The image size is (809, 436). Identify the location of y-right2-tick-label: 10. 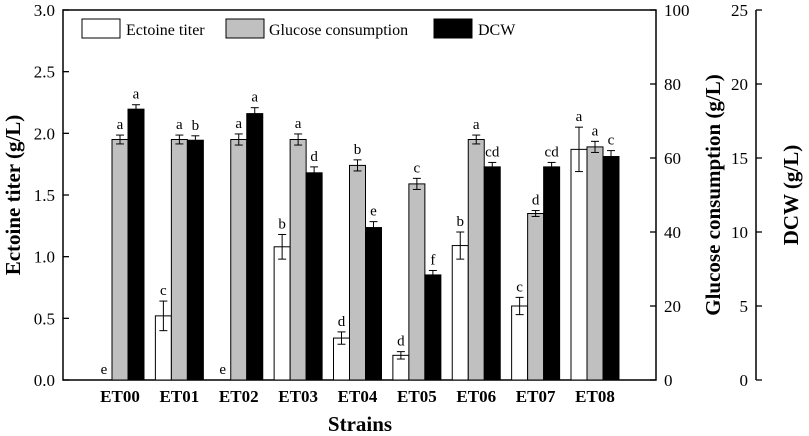
(739, 232).